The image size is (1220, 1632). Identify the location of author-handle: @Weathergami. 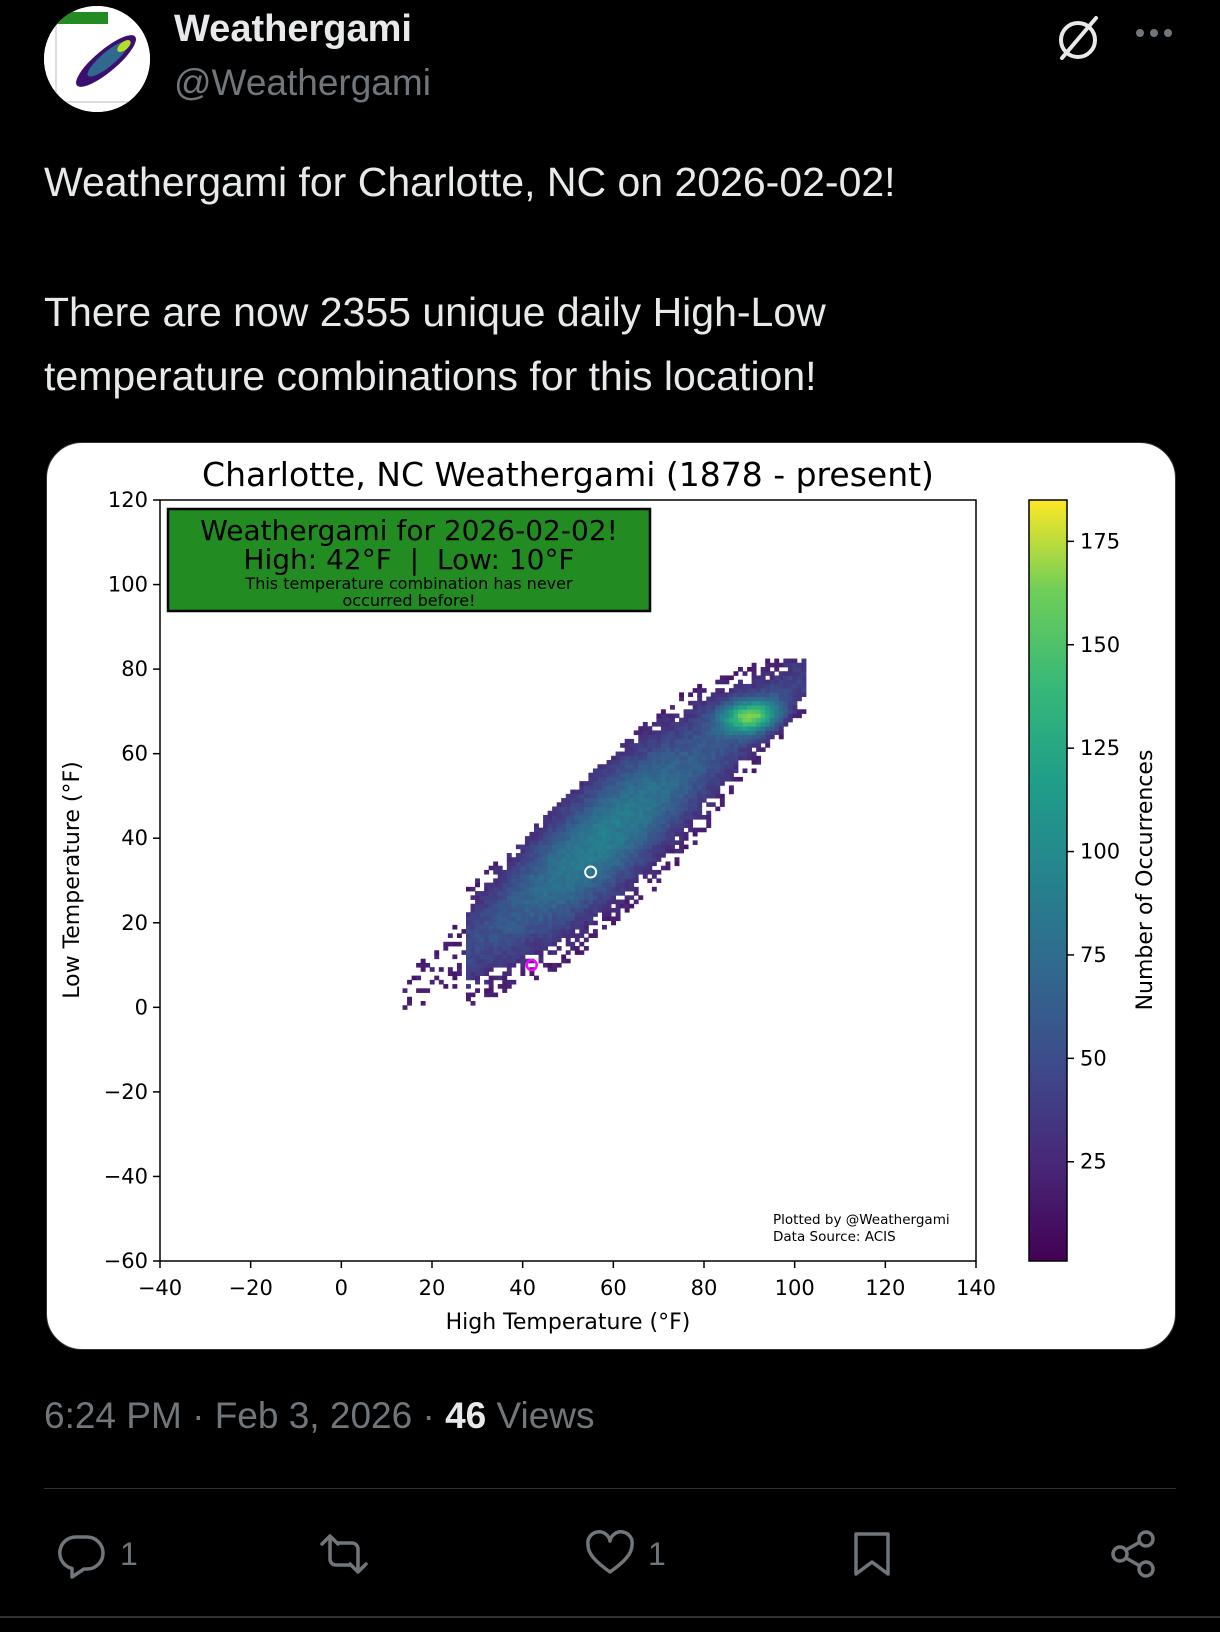
(302, 82).